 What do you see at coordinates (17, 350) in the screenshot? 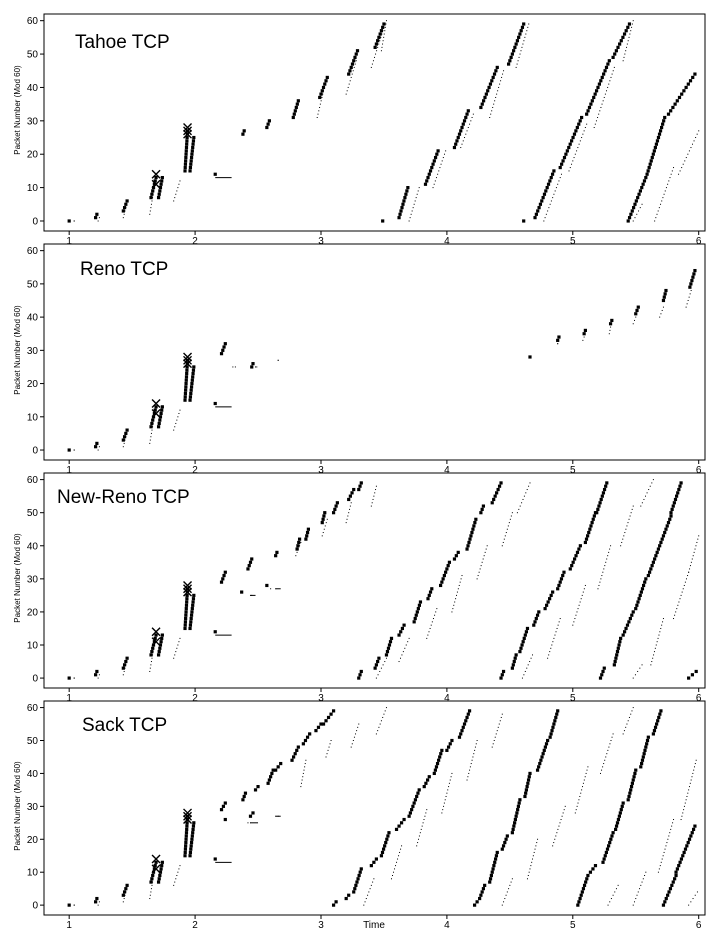
I see `y-axis-title: Packet Number (Mod 60)` at bounding box center [17, 350].